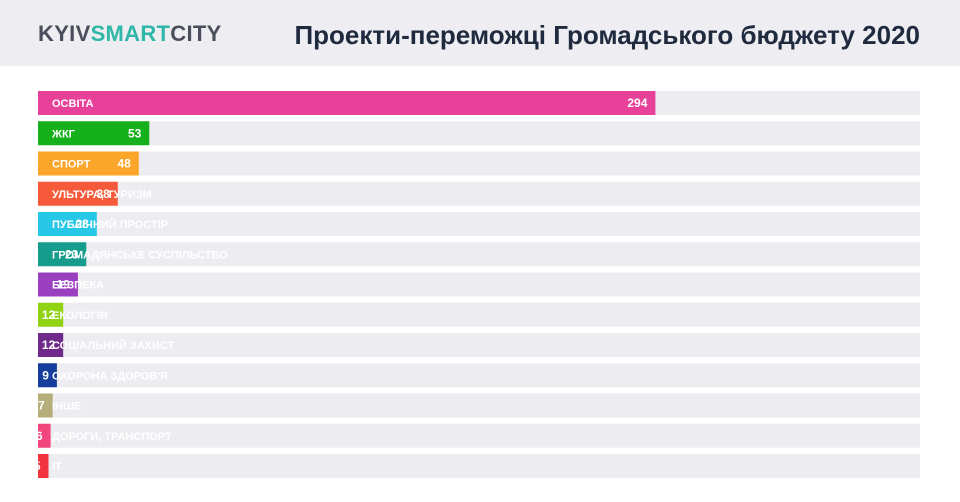 The height and width of the screenshot is (502, 960). I want to click on bar-category-label: ІНШЕ, so click(66, 407).